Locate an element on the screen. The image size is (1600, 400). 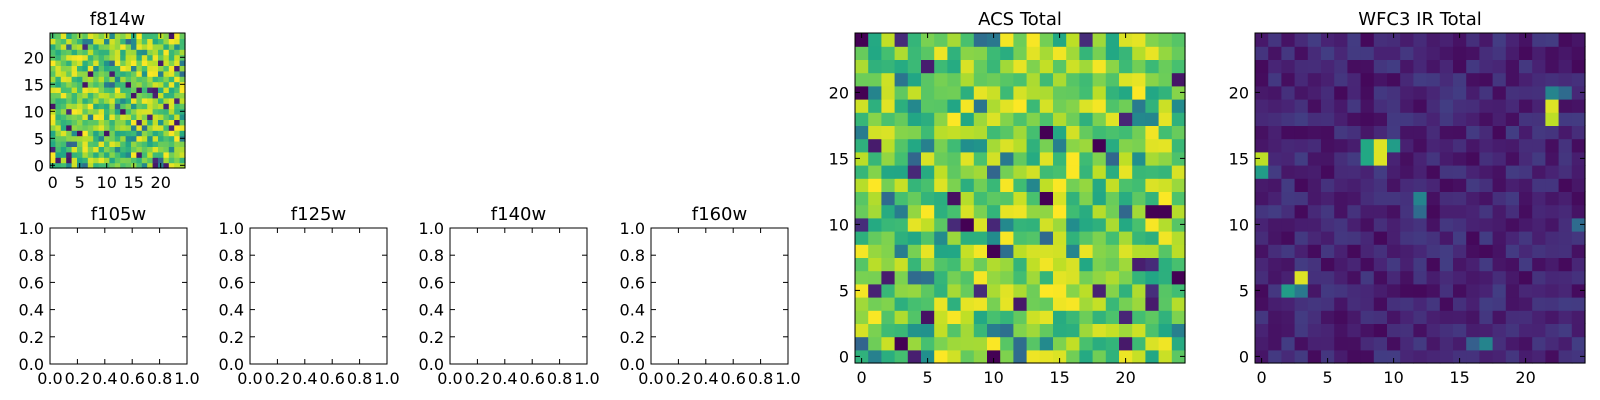
x-tick-label: 15 is located at coordinates (1059, 377).